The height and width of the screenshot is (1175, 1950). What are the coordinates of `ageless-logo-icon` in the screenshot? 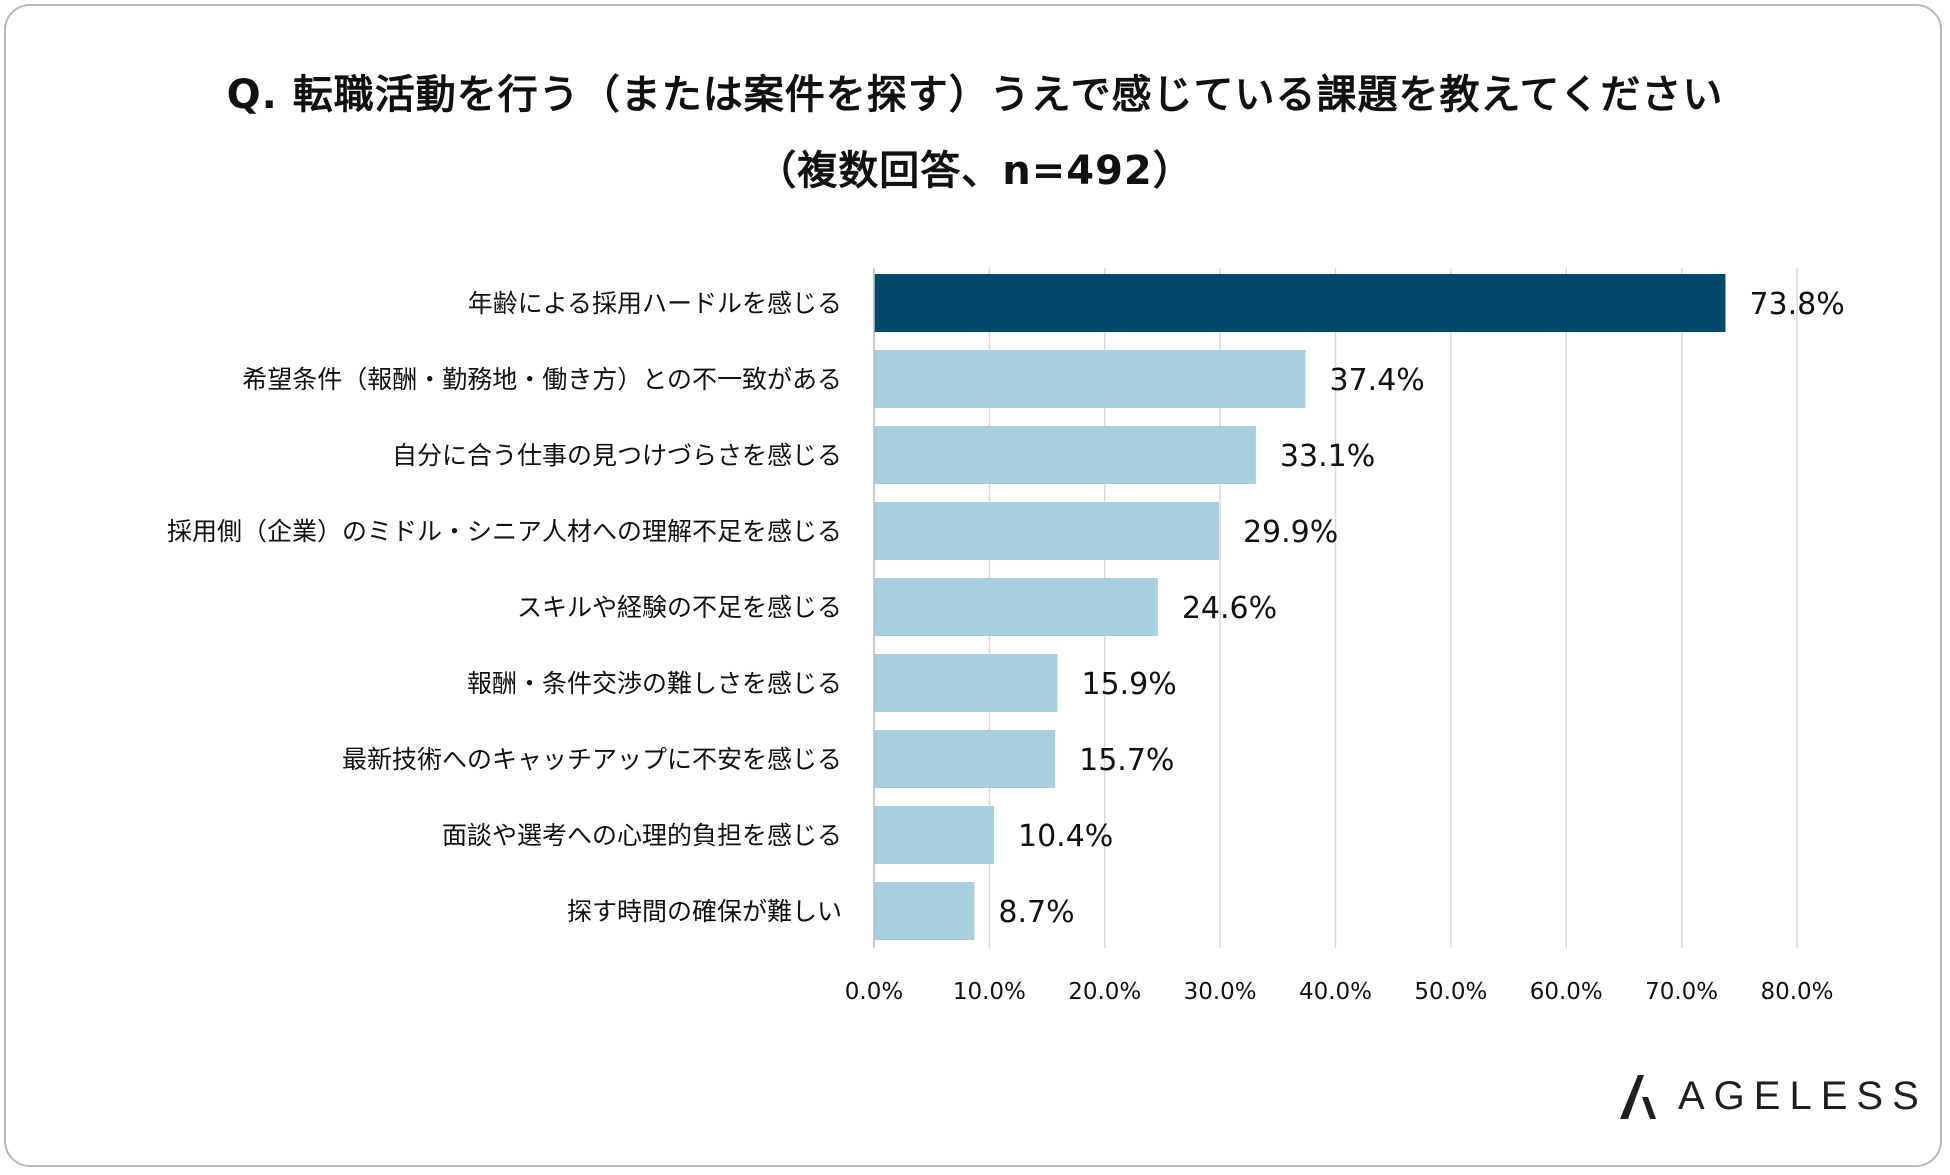 It's located at (1638, 1097).